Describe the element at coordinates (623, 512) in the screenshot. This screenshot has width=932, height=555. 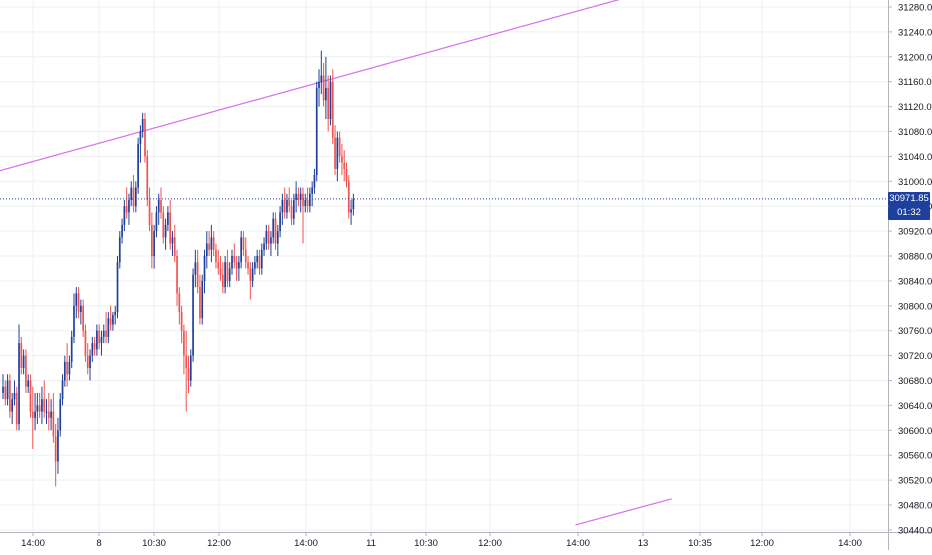
I see `trendline` at that location.